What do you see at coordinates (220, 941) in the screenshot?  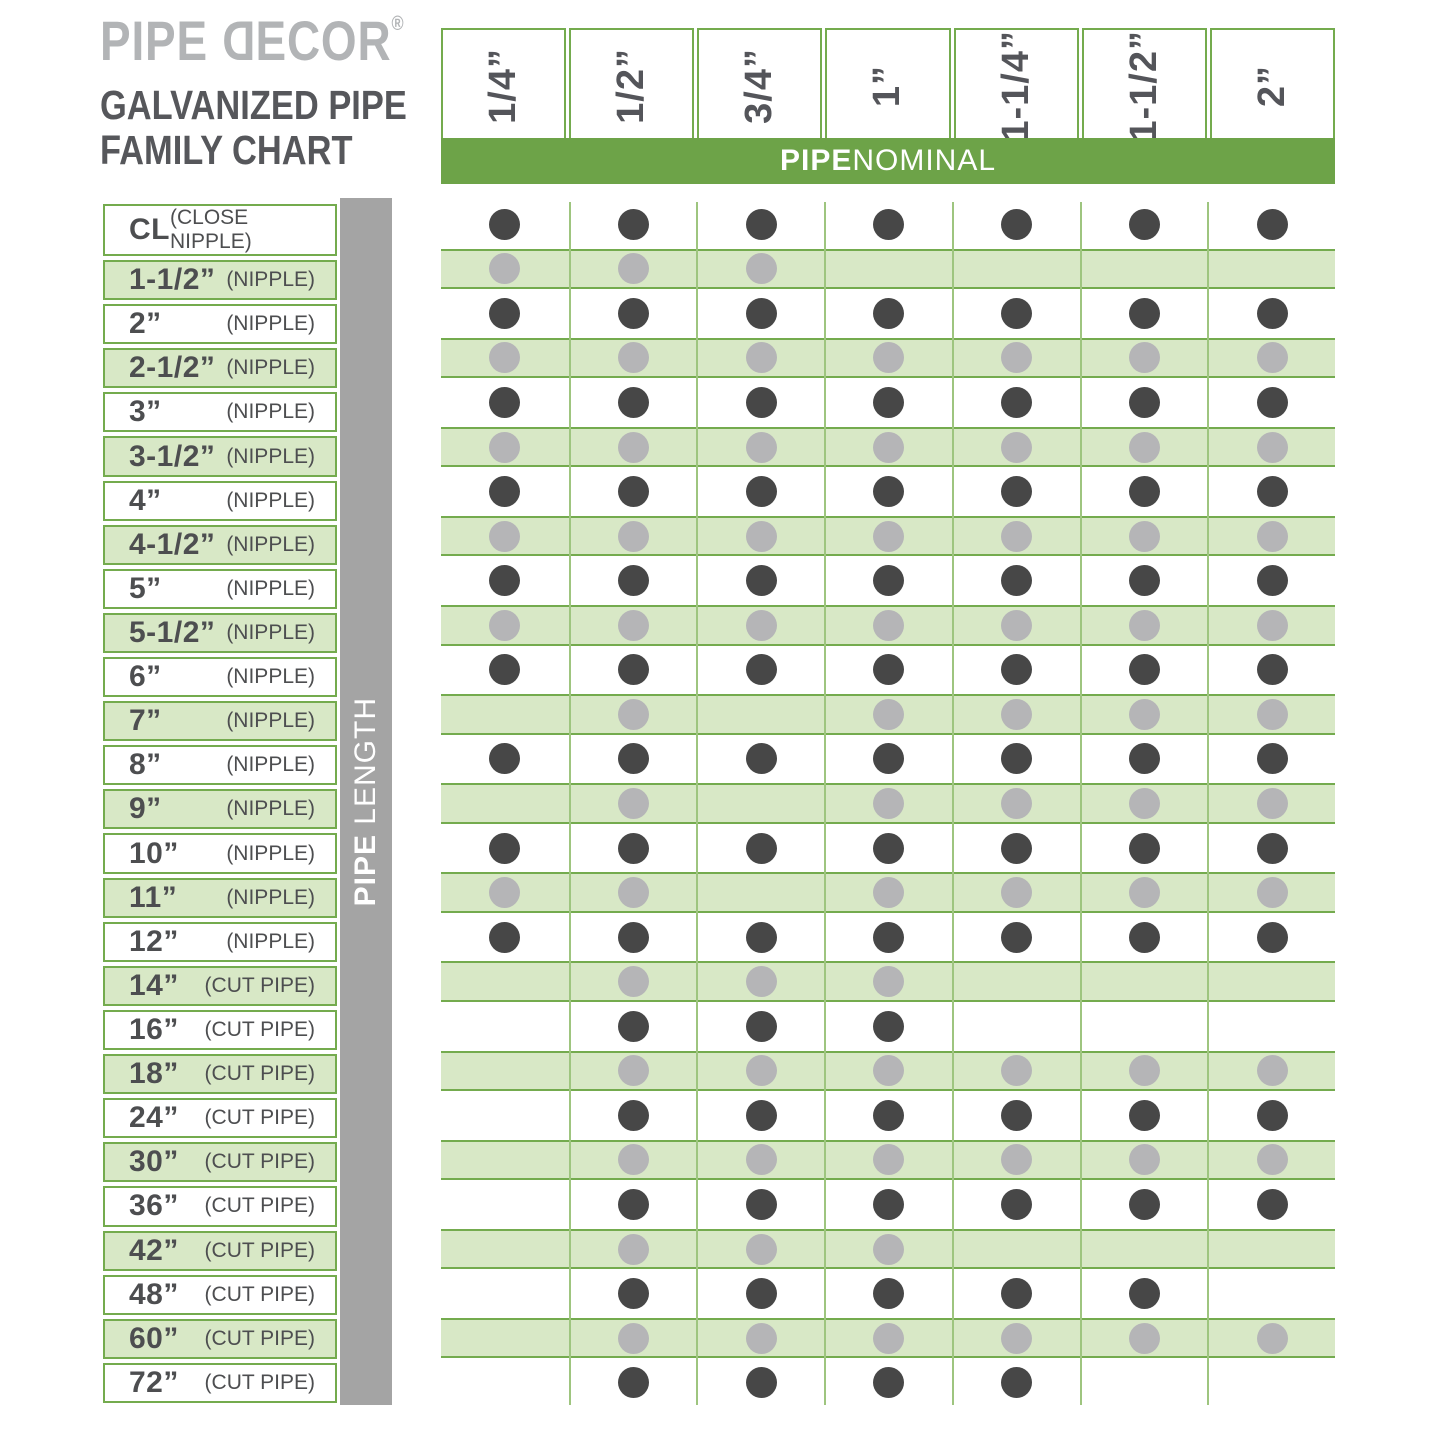 I see `row-label: 12” (NIPPLE)` at bounding box center [220, 941].